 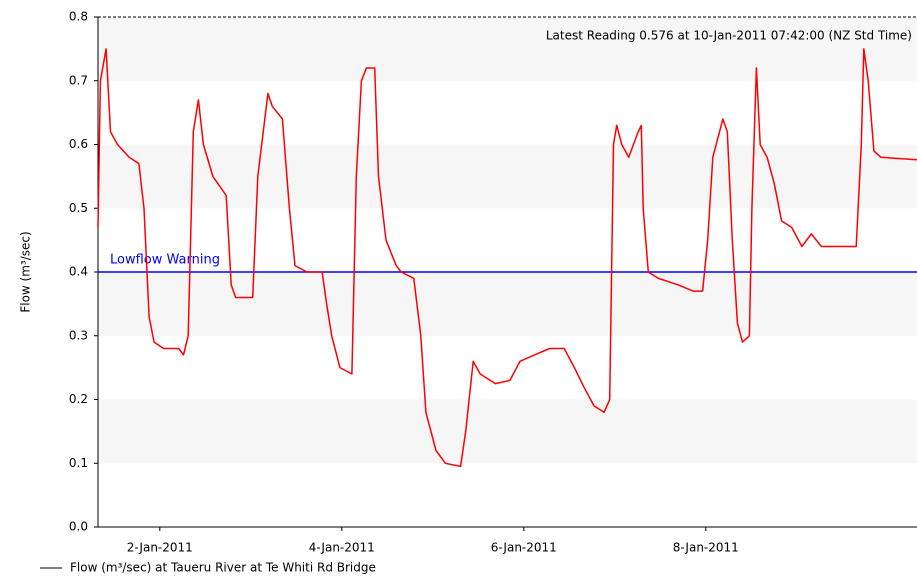 What do you see at coordinates (78, 335) in the screenshot?
I see `y-tick-label: 0.3` at bounding box center [78, 335].